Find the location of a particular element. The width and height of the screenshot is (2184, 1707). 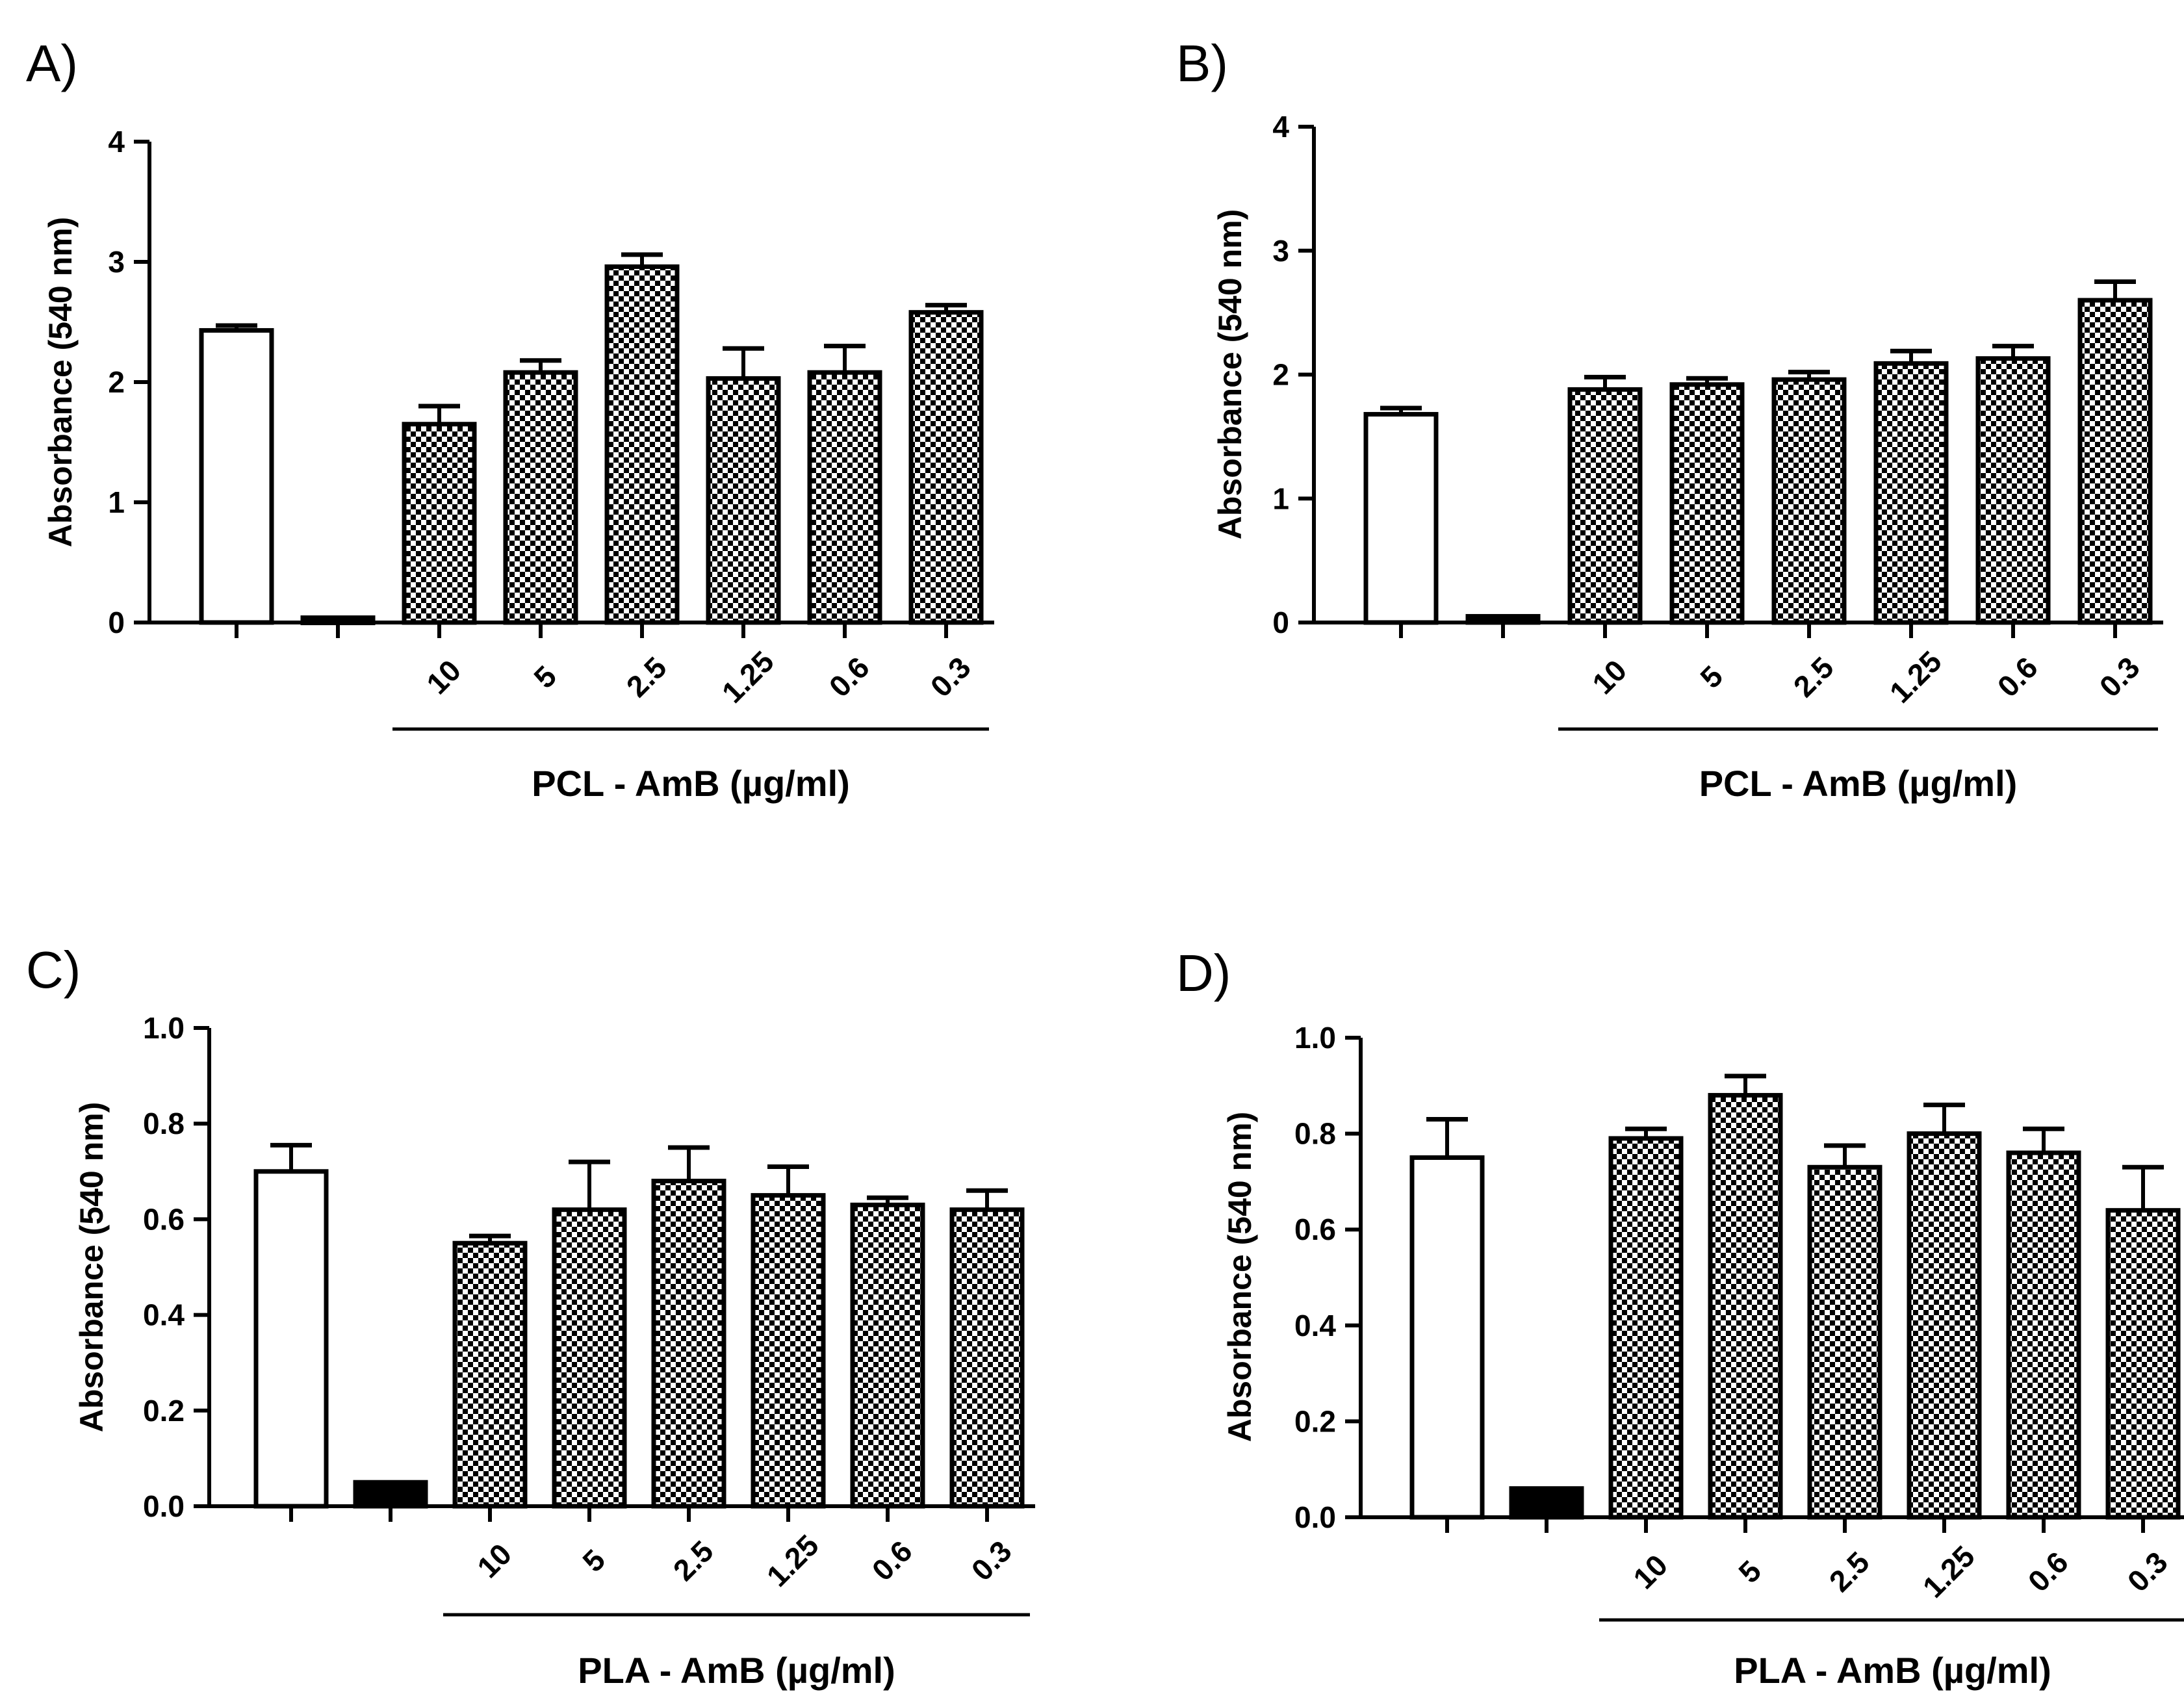

panel-letter: A) is located at coordinates (52, 63).